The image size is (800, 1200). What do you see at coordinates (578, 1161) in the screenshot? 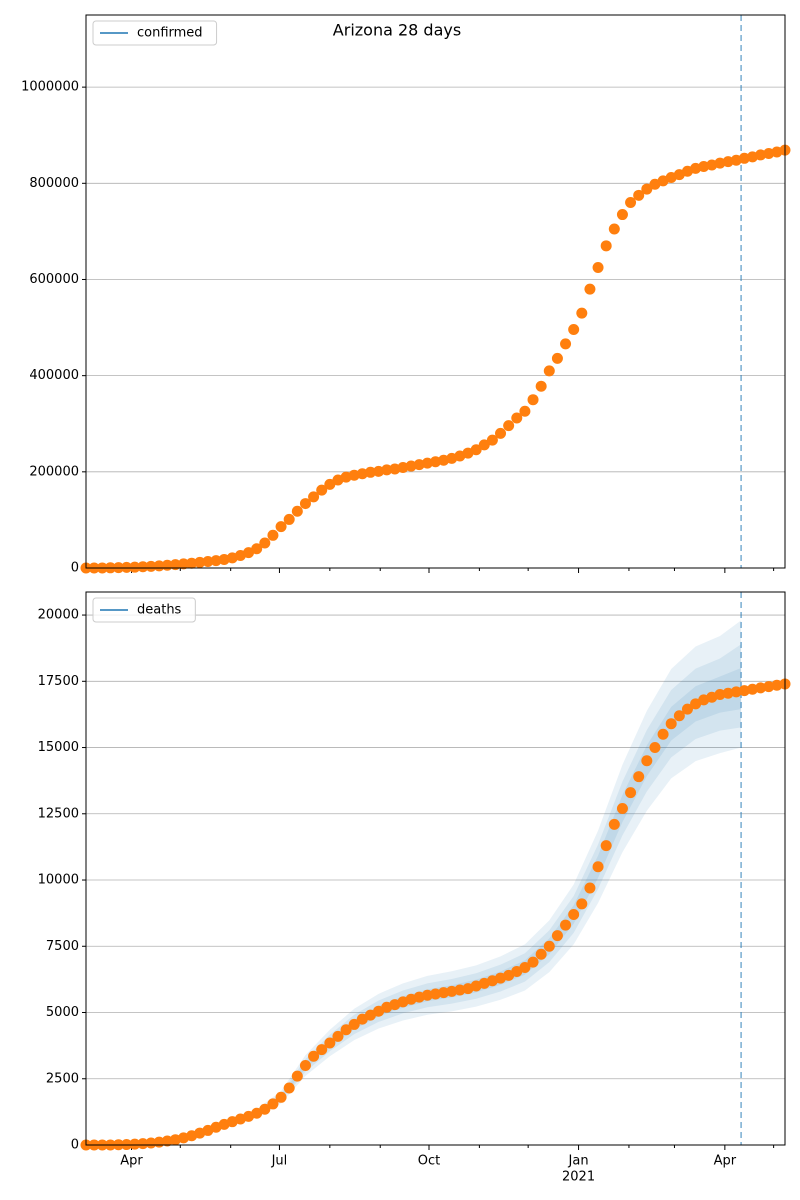
I see `x-tick-label: Jan` at bounding box center [578, 1161].